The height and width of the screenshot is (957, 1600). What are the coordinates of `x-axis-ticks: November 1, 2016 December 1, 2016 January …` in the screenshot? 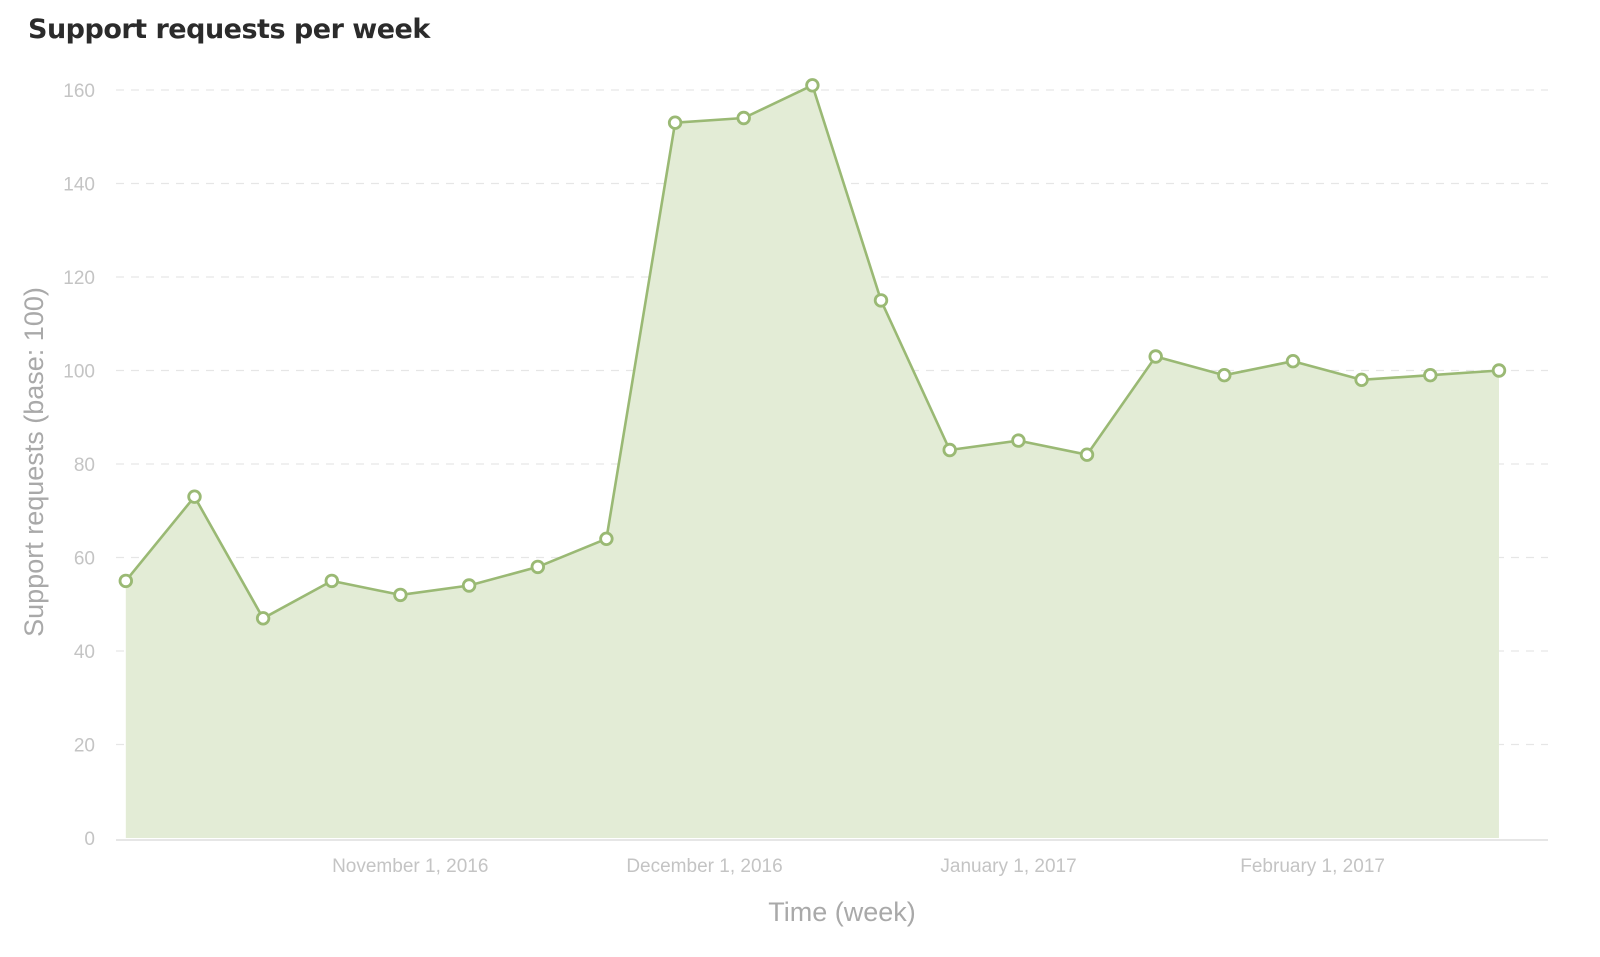 It's located at (858, 866).